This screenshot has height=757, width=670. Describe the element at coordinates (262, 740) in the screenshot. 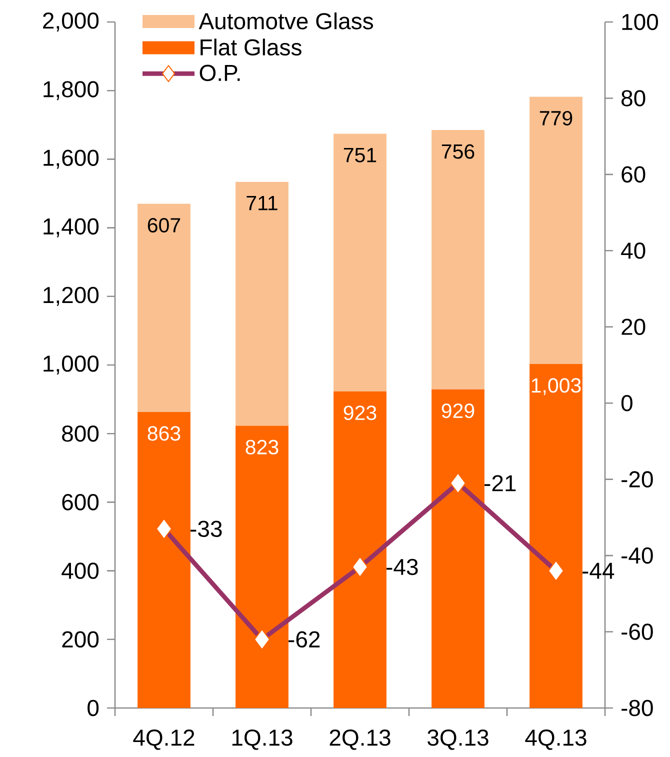

I see `x-tick-label: 1Q.13` at that location.